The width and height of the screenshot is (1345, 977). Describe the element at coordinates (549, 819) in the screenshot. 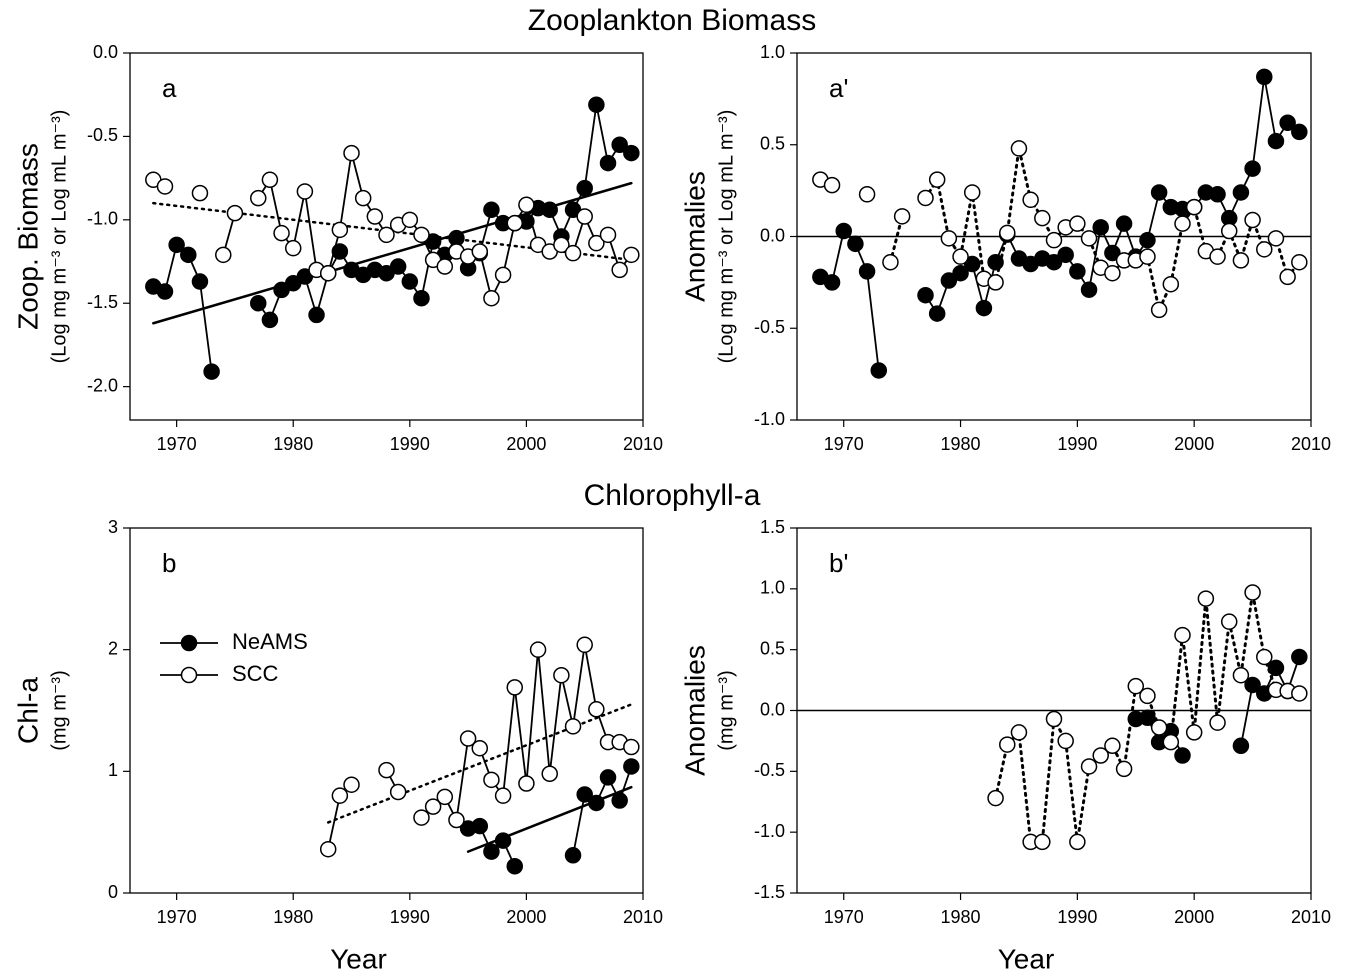

I see `trend-line` at that location.